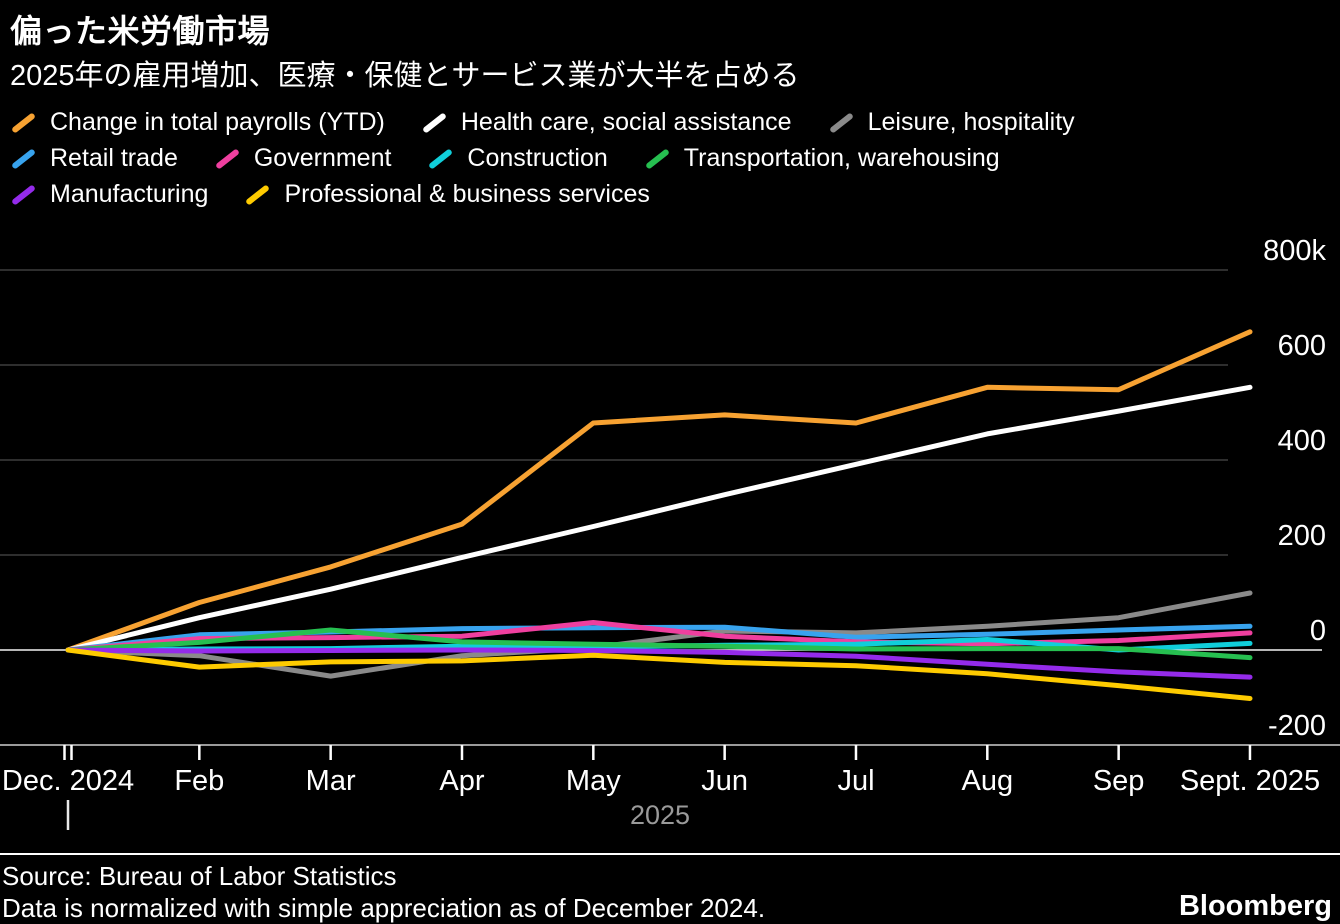 This screenshot has width=1340, height=924. What do you see at coordinates (988, 781) in the screenshot?
I see `x-tick-label: Aug` at bounding box center [988, 781].